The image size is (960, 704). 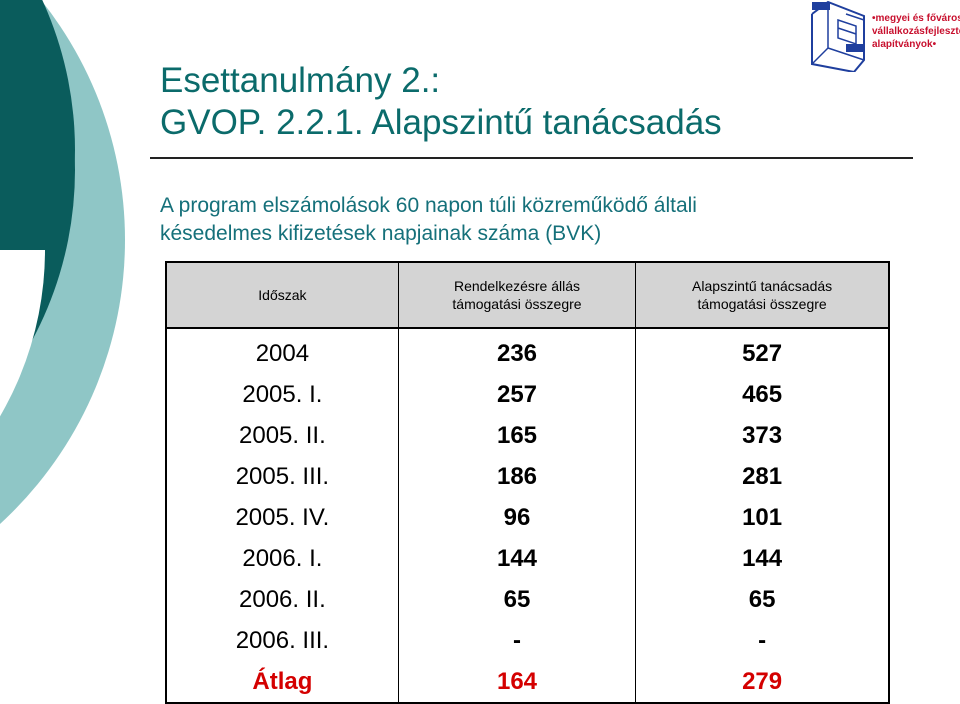 What do you see at coordinates (762, 435) in the screenshot?
I see `cell-basic-consulting: 373` at bounding box center [762, 435].